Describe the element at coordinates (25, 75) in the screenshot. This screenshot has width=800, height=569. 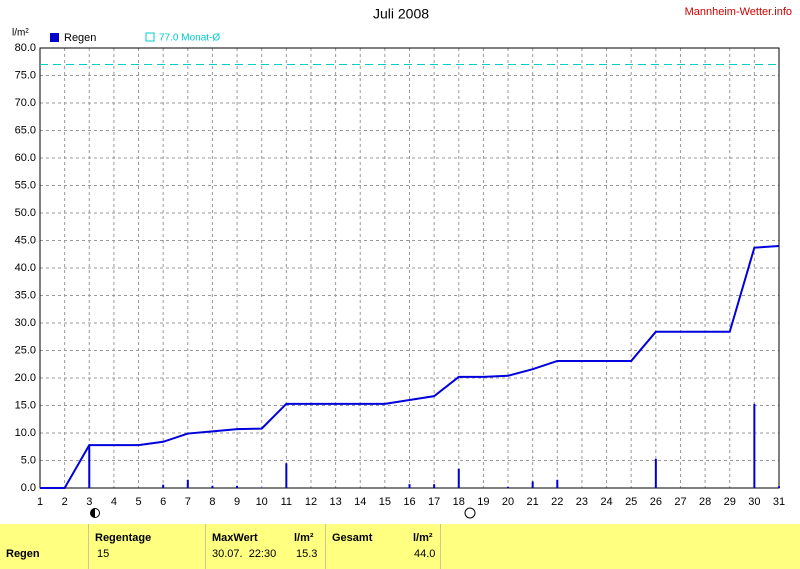
I see `y-tick-label: 75.0` at that location.